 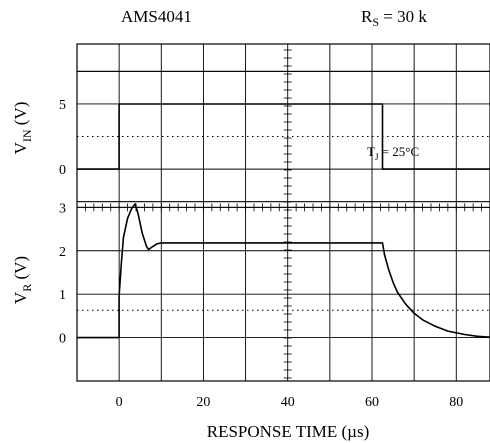 I want to click on x-tick-label: 20, so click(x=203, y=402).